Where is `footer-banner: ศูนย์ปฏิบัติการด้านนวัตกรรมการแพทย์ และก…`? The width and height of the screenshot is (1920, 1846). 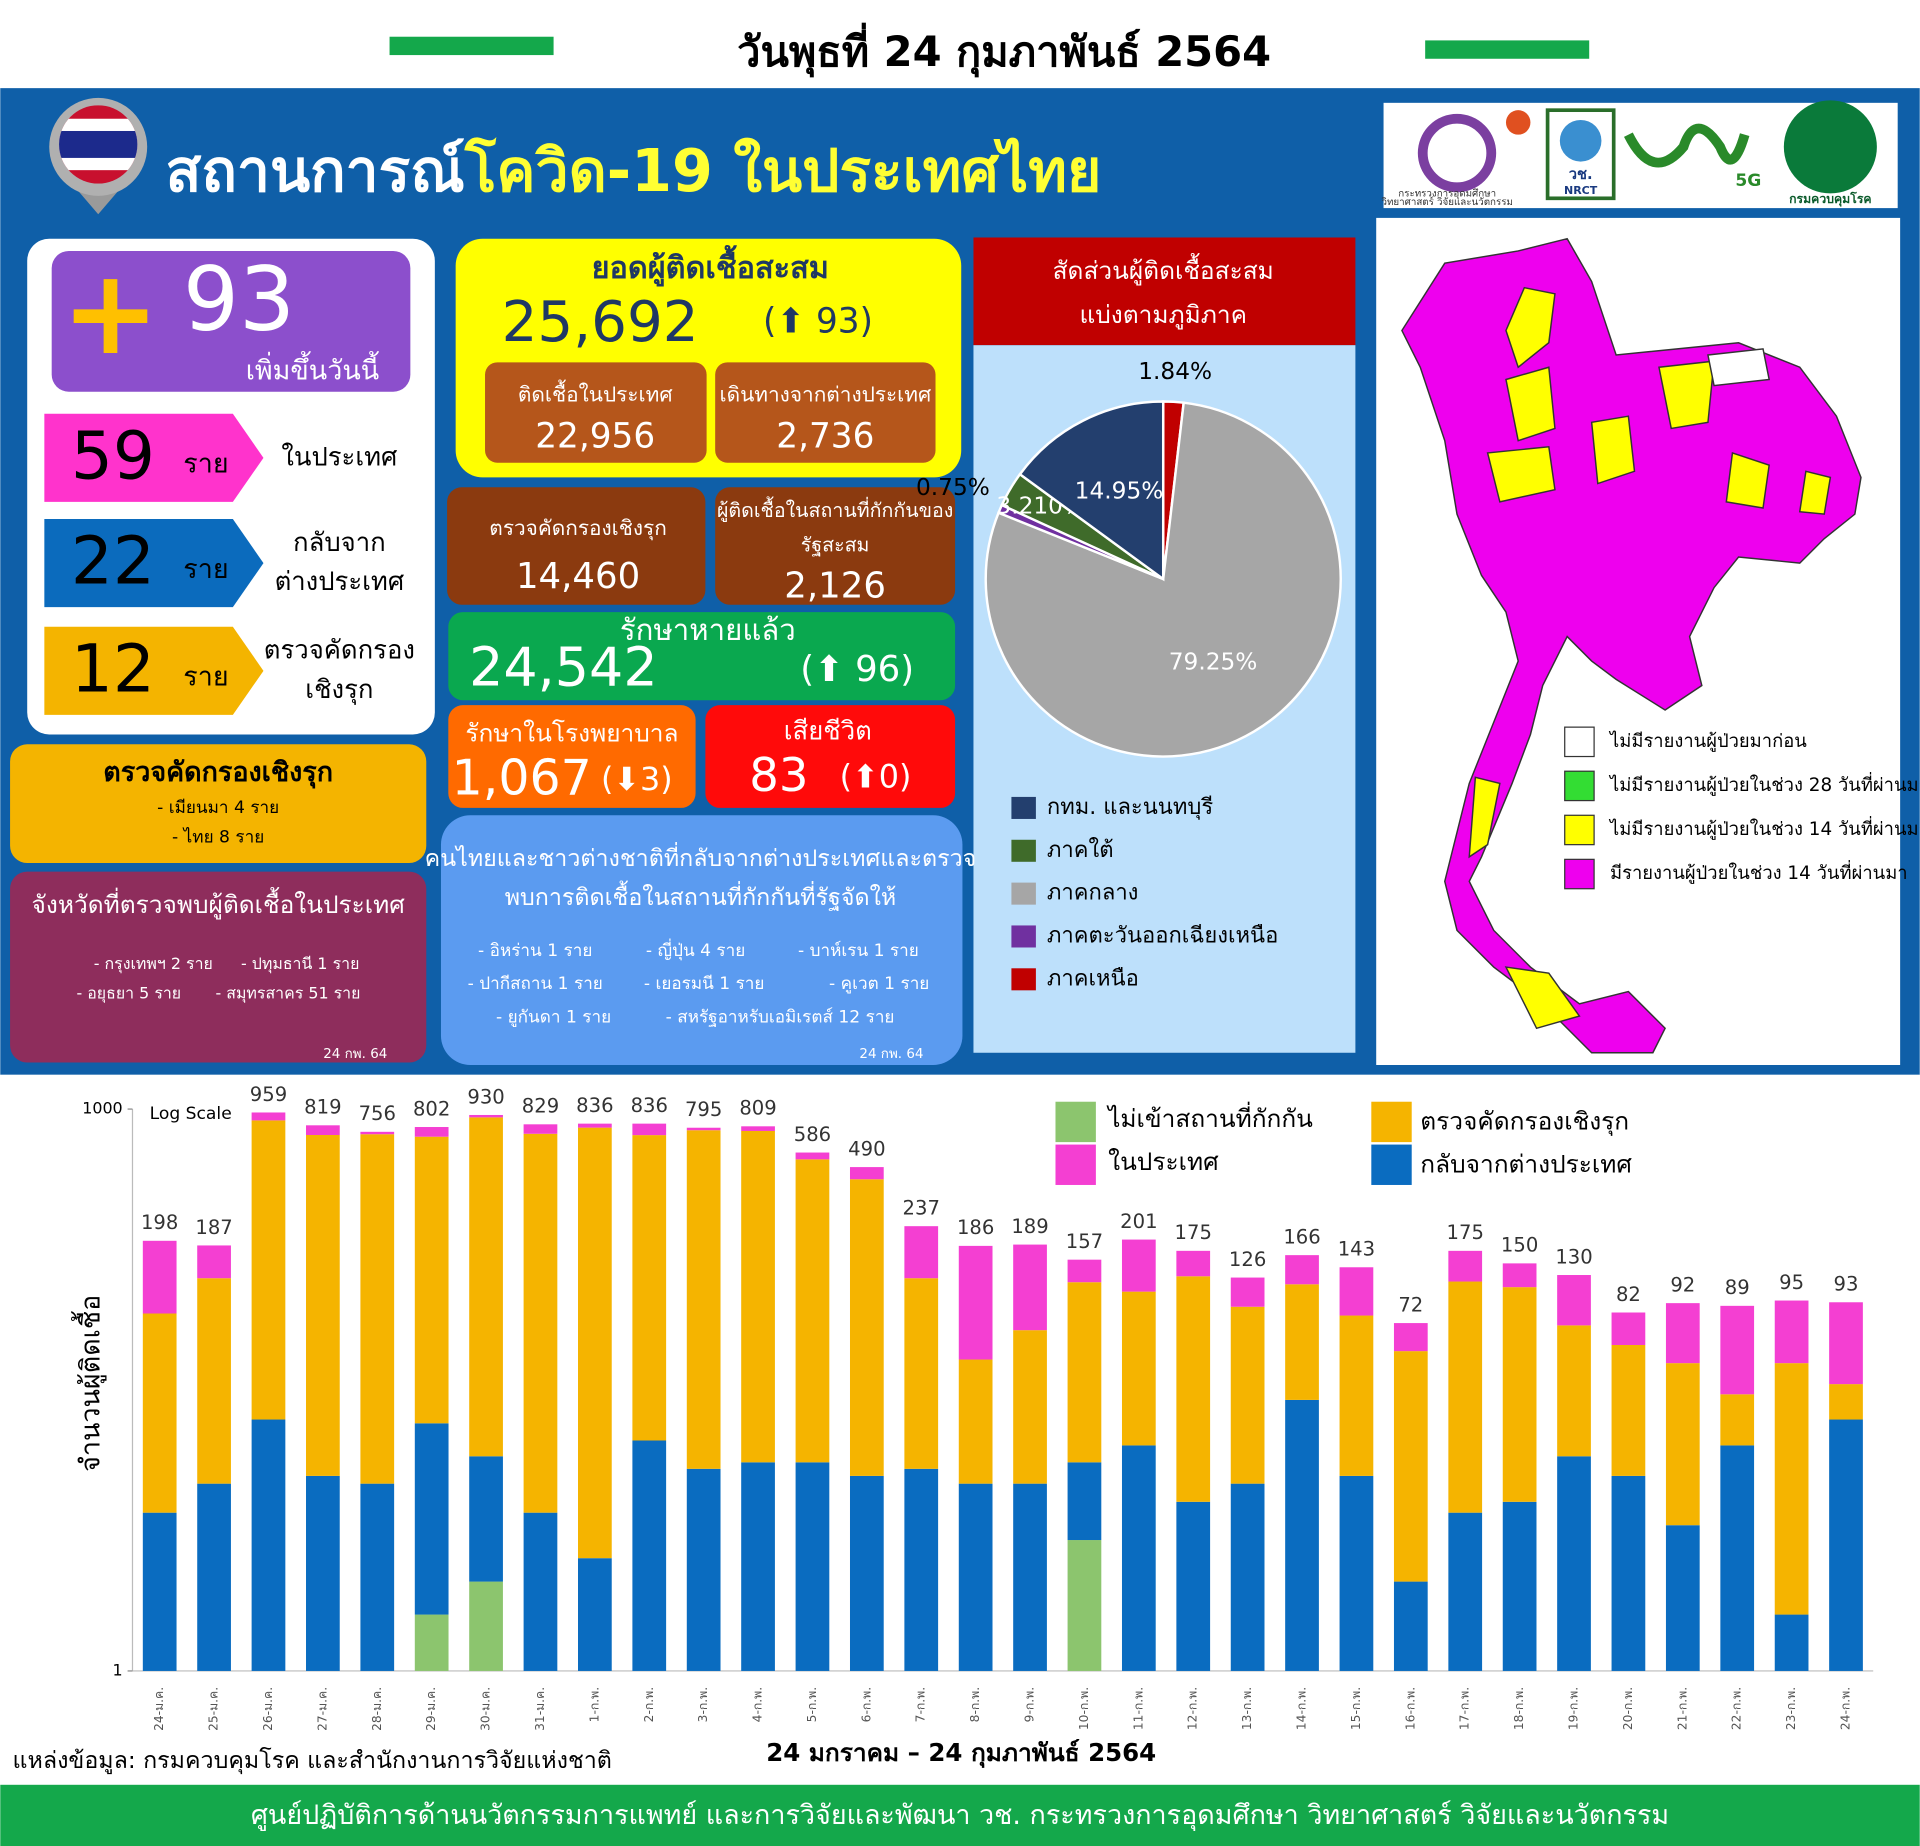 footer-banner: ศูนย์ปฏิบัติการด้านนวัตกรรมการแพทย์ และก… is located at coordinates (960, 1815).